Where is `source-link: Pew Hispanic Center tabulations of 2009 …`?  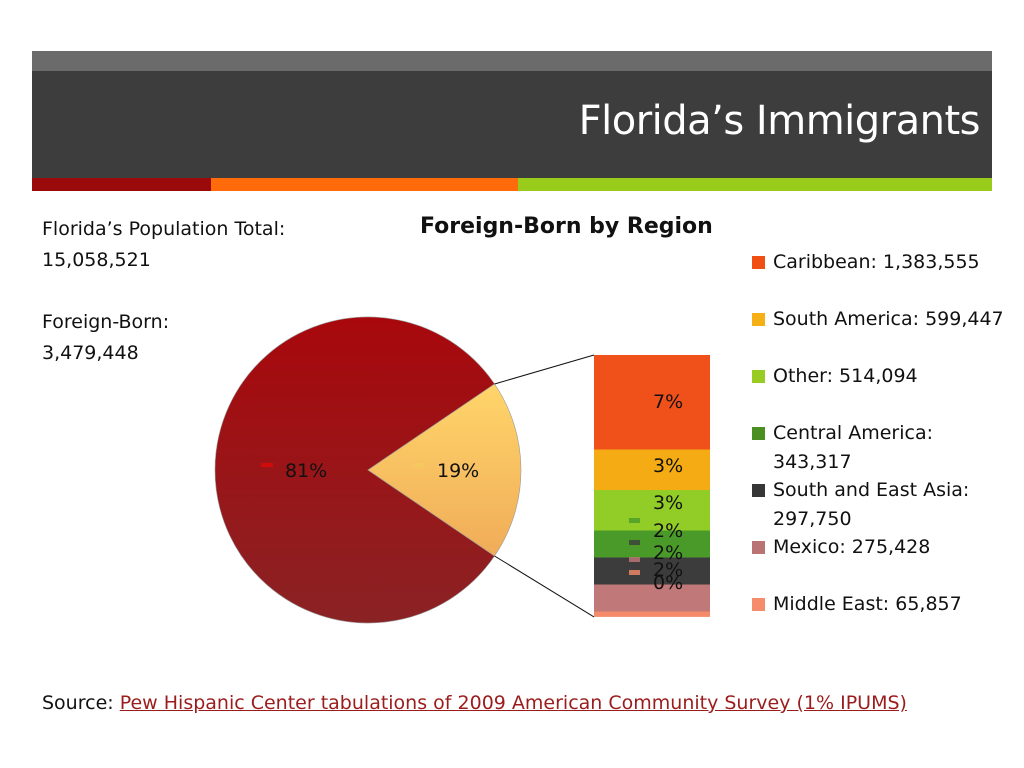
source-link: Pew Hispanic Center tabulations of 2009 … is located at coordinates (513, 703).